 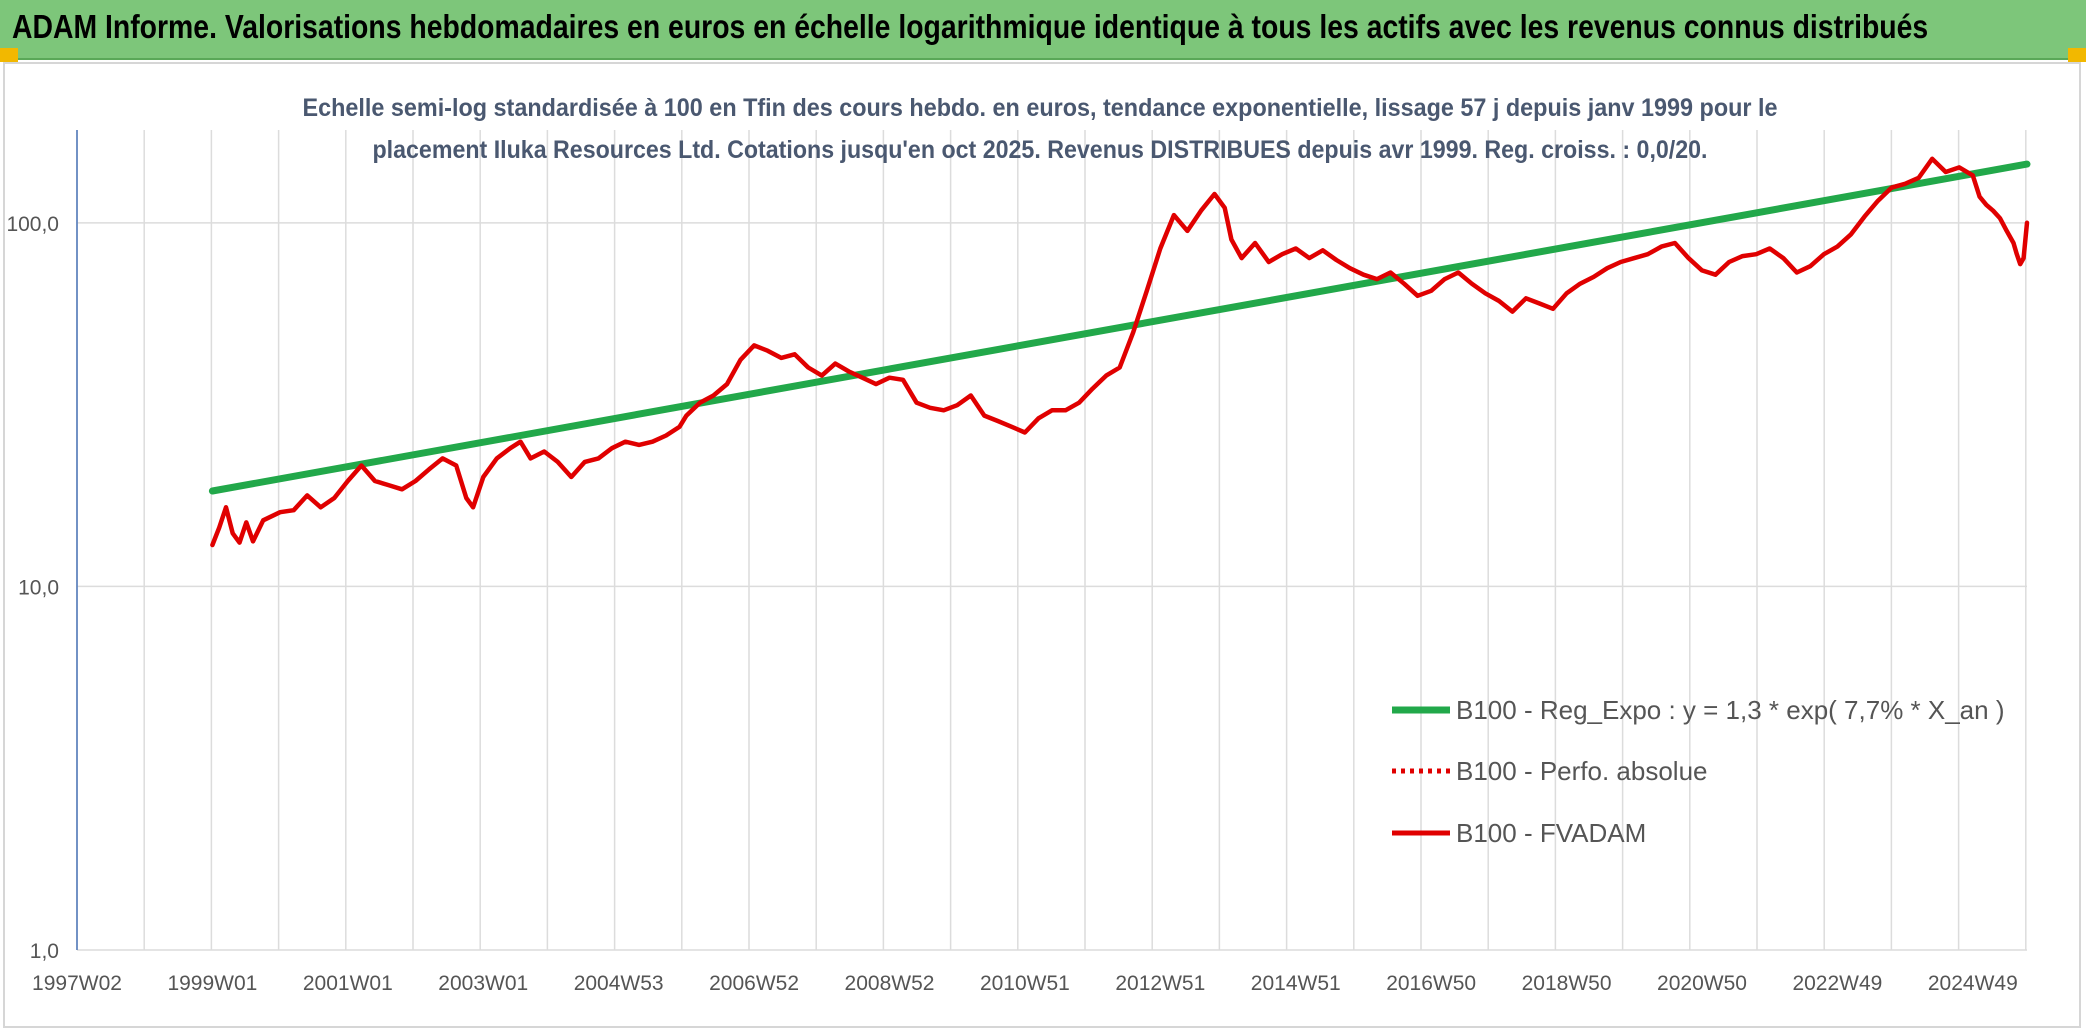 I want to click on y-tick-label: 1,0, so click(x=44, y=951).